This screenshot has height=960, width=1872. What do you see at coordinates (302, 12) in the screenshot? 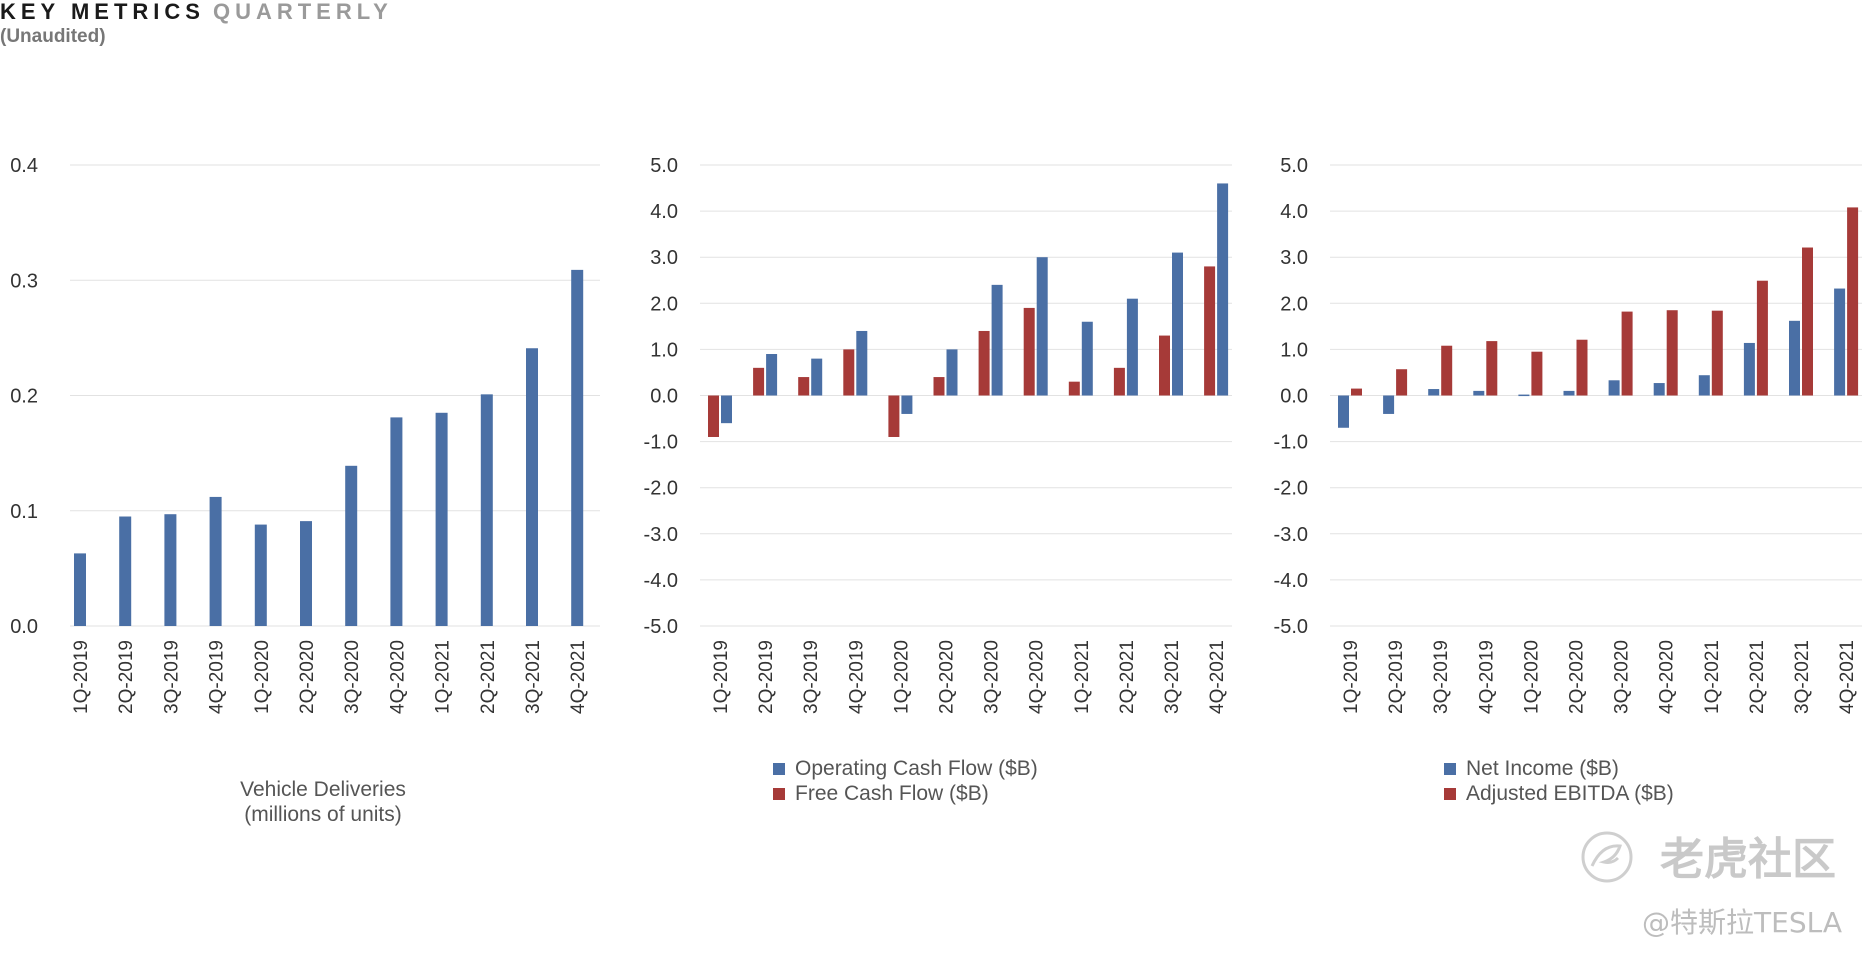
I see `title-sub: QUARTERLY` at bounding box center [302, 12].